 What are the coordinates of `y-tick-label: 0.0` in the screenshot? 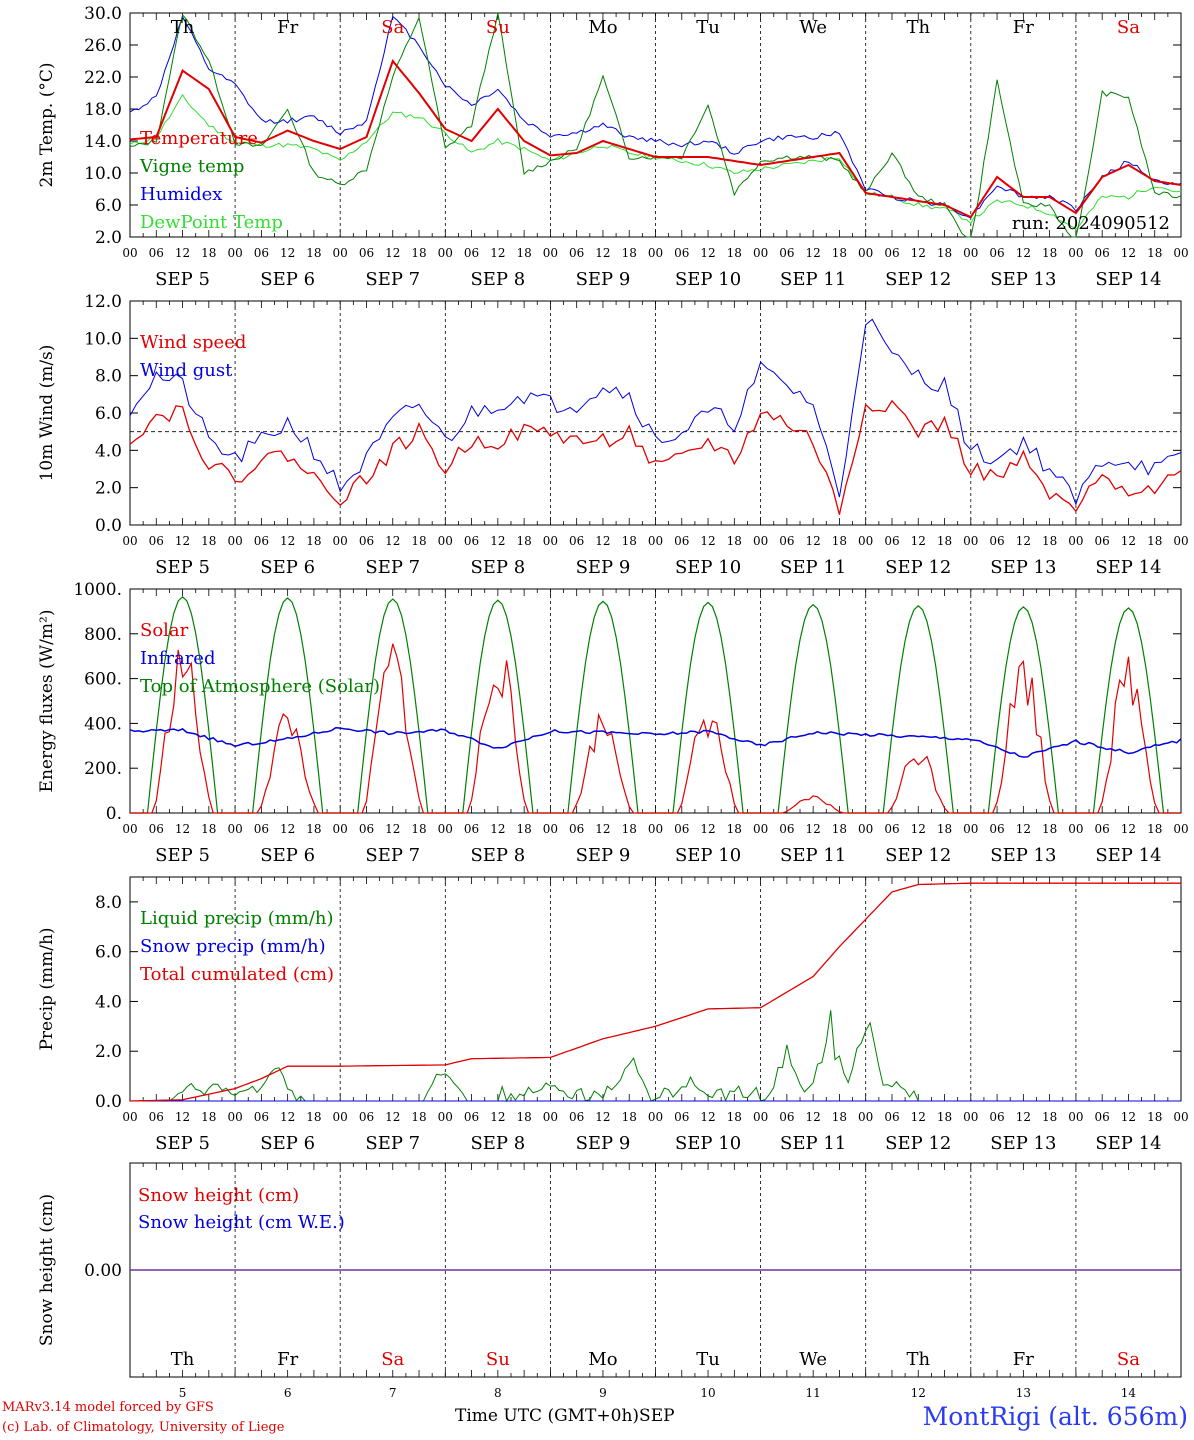 It's located at (108, 526).